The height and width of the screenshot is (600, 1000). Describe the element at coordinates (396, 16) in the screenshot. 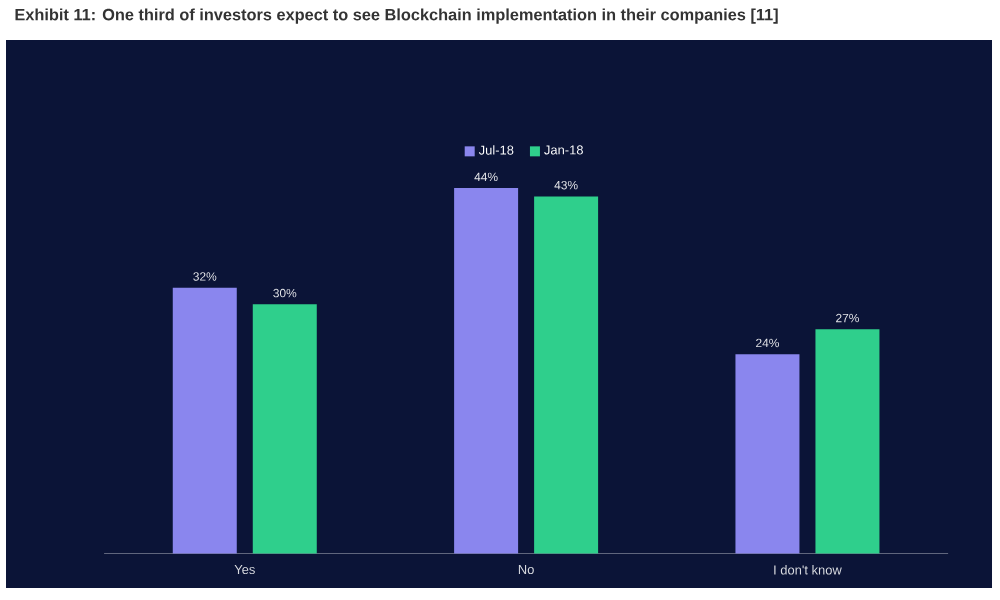

I see `chart-title: Exhibit 11: One third of investors expect to see Blockchain implementation in their companies [11]` at that location.